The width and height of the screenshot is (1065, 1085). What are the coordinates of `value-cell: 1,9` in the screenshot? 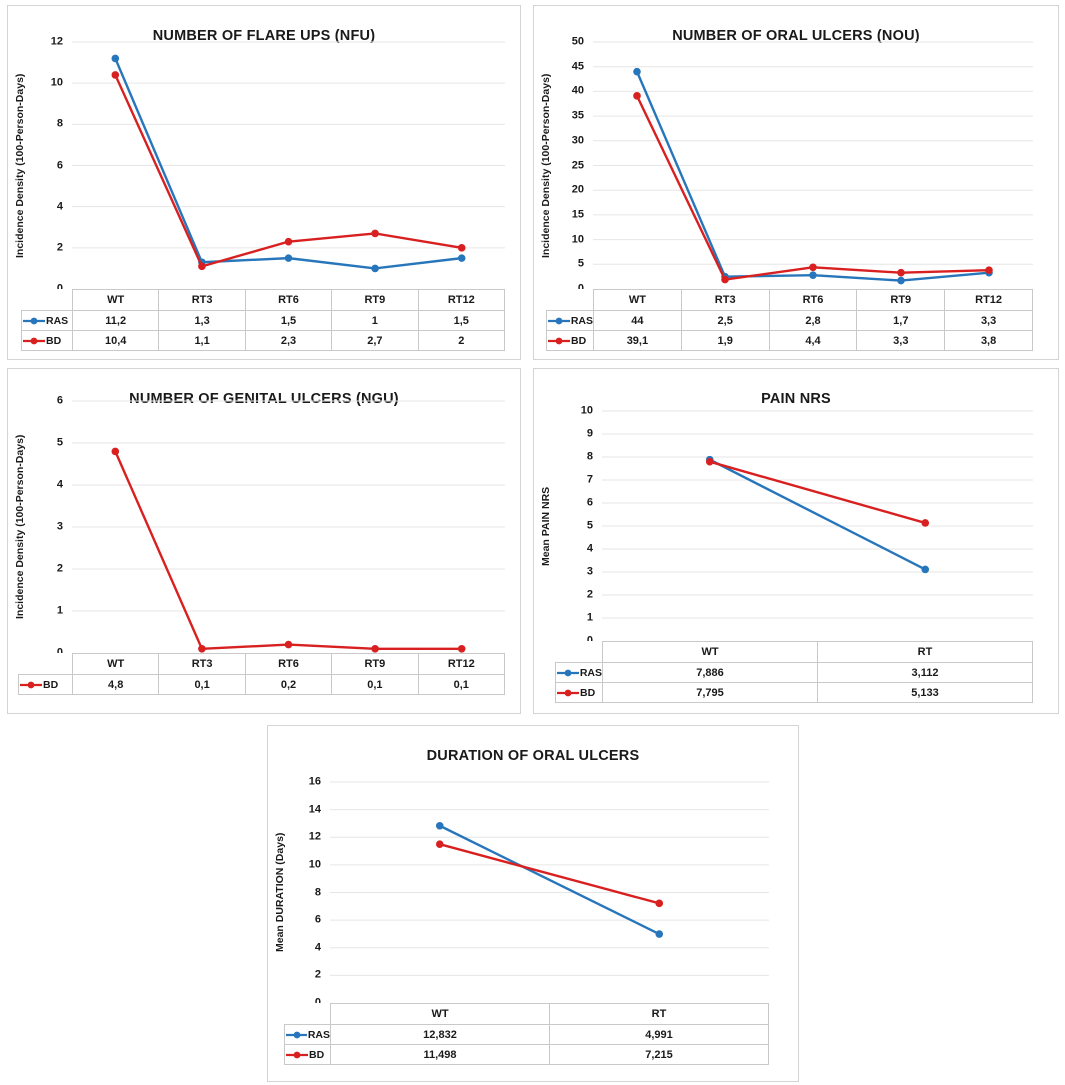 It's located at (725, 340).